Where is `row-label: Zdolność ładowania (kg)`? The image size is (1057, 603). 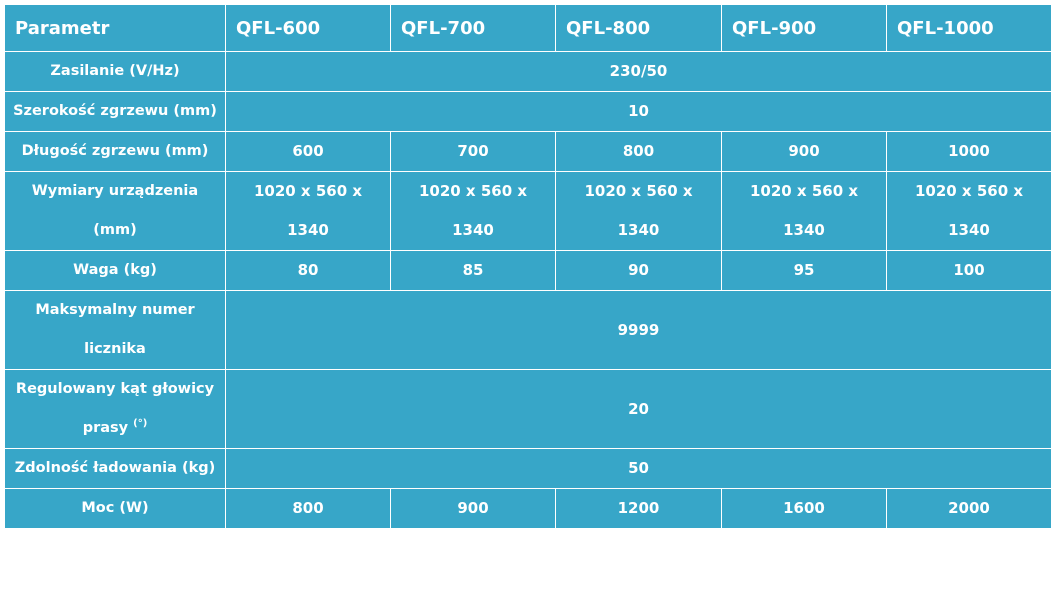
row-label: Zdolność ładowania (kg) is located at coordinates (115, 468).